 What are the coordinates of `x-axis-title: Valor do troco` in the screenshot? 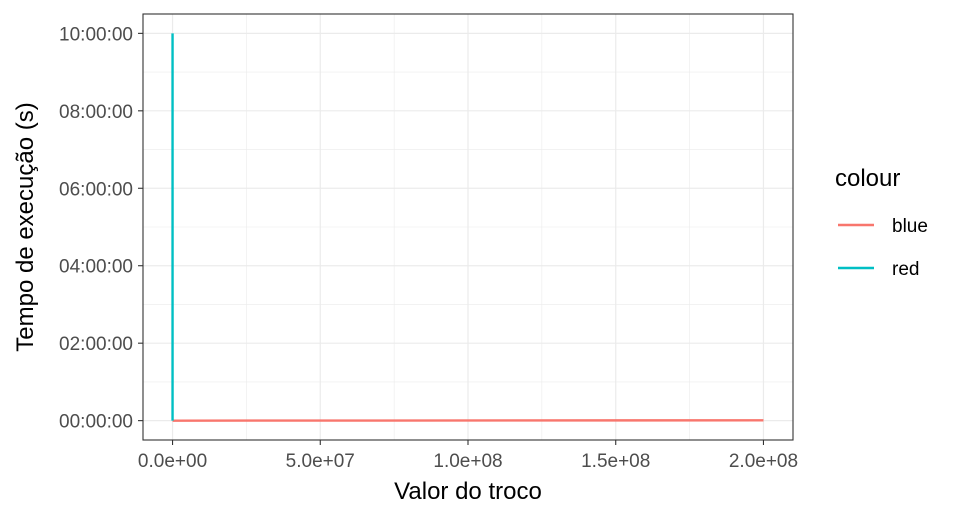 It's located at (468, 491).